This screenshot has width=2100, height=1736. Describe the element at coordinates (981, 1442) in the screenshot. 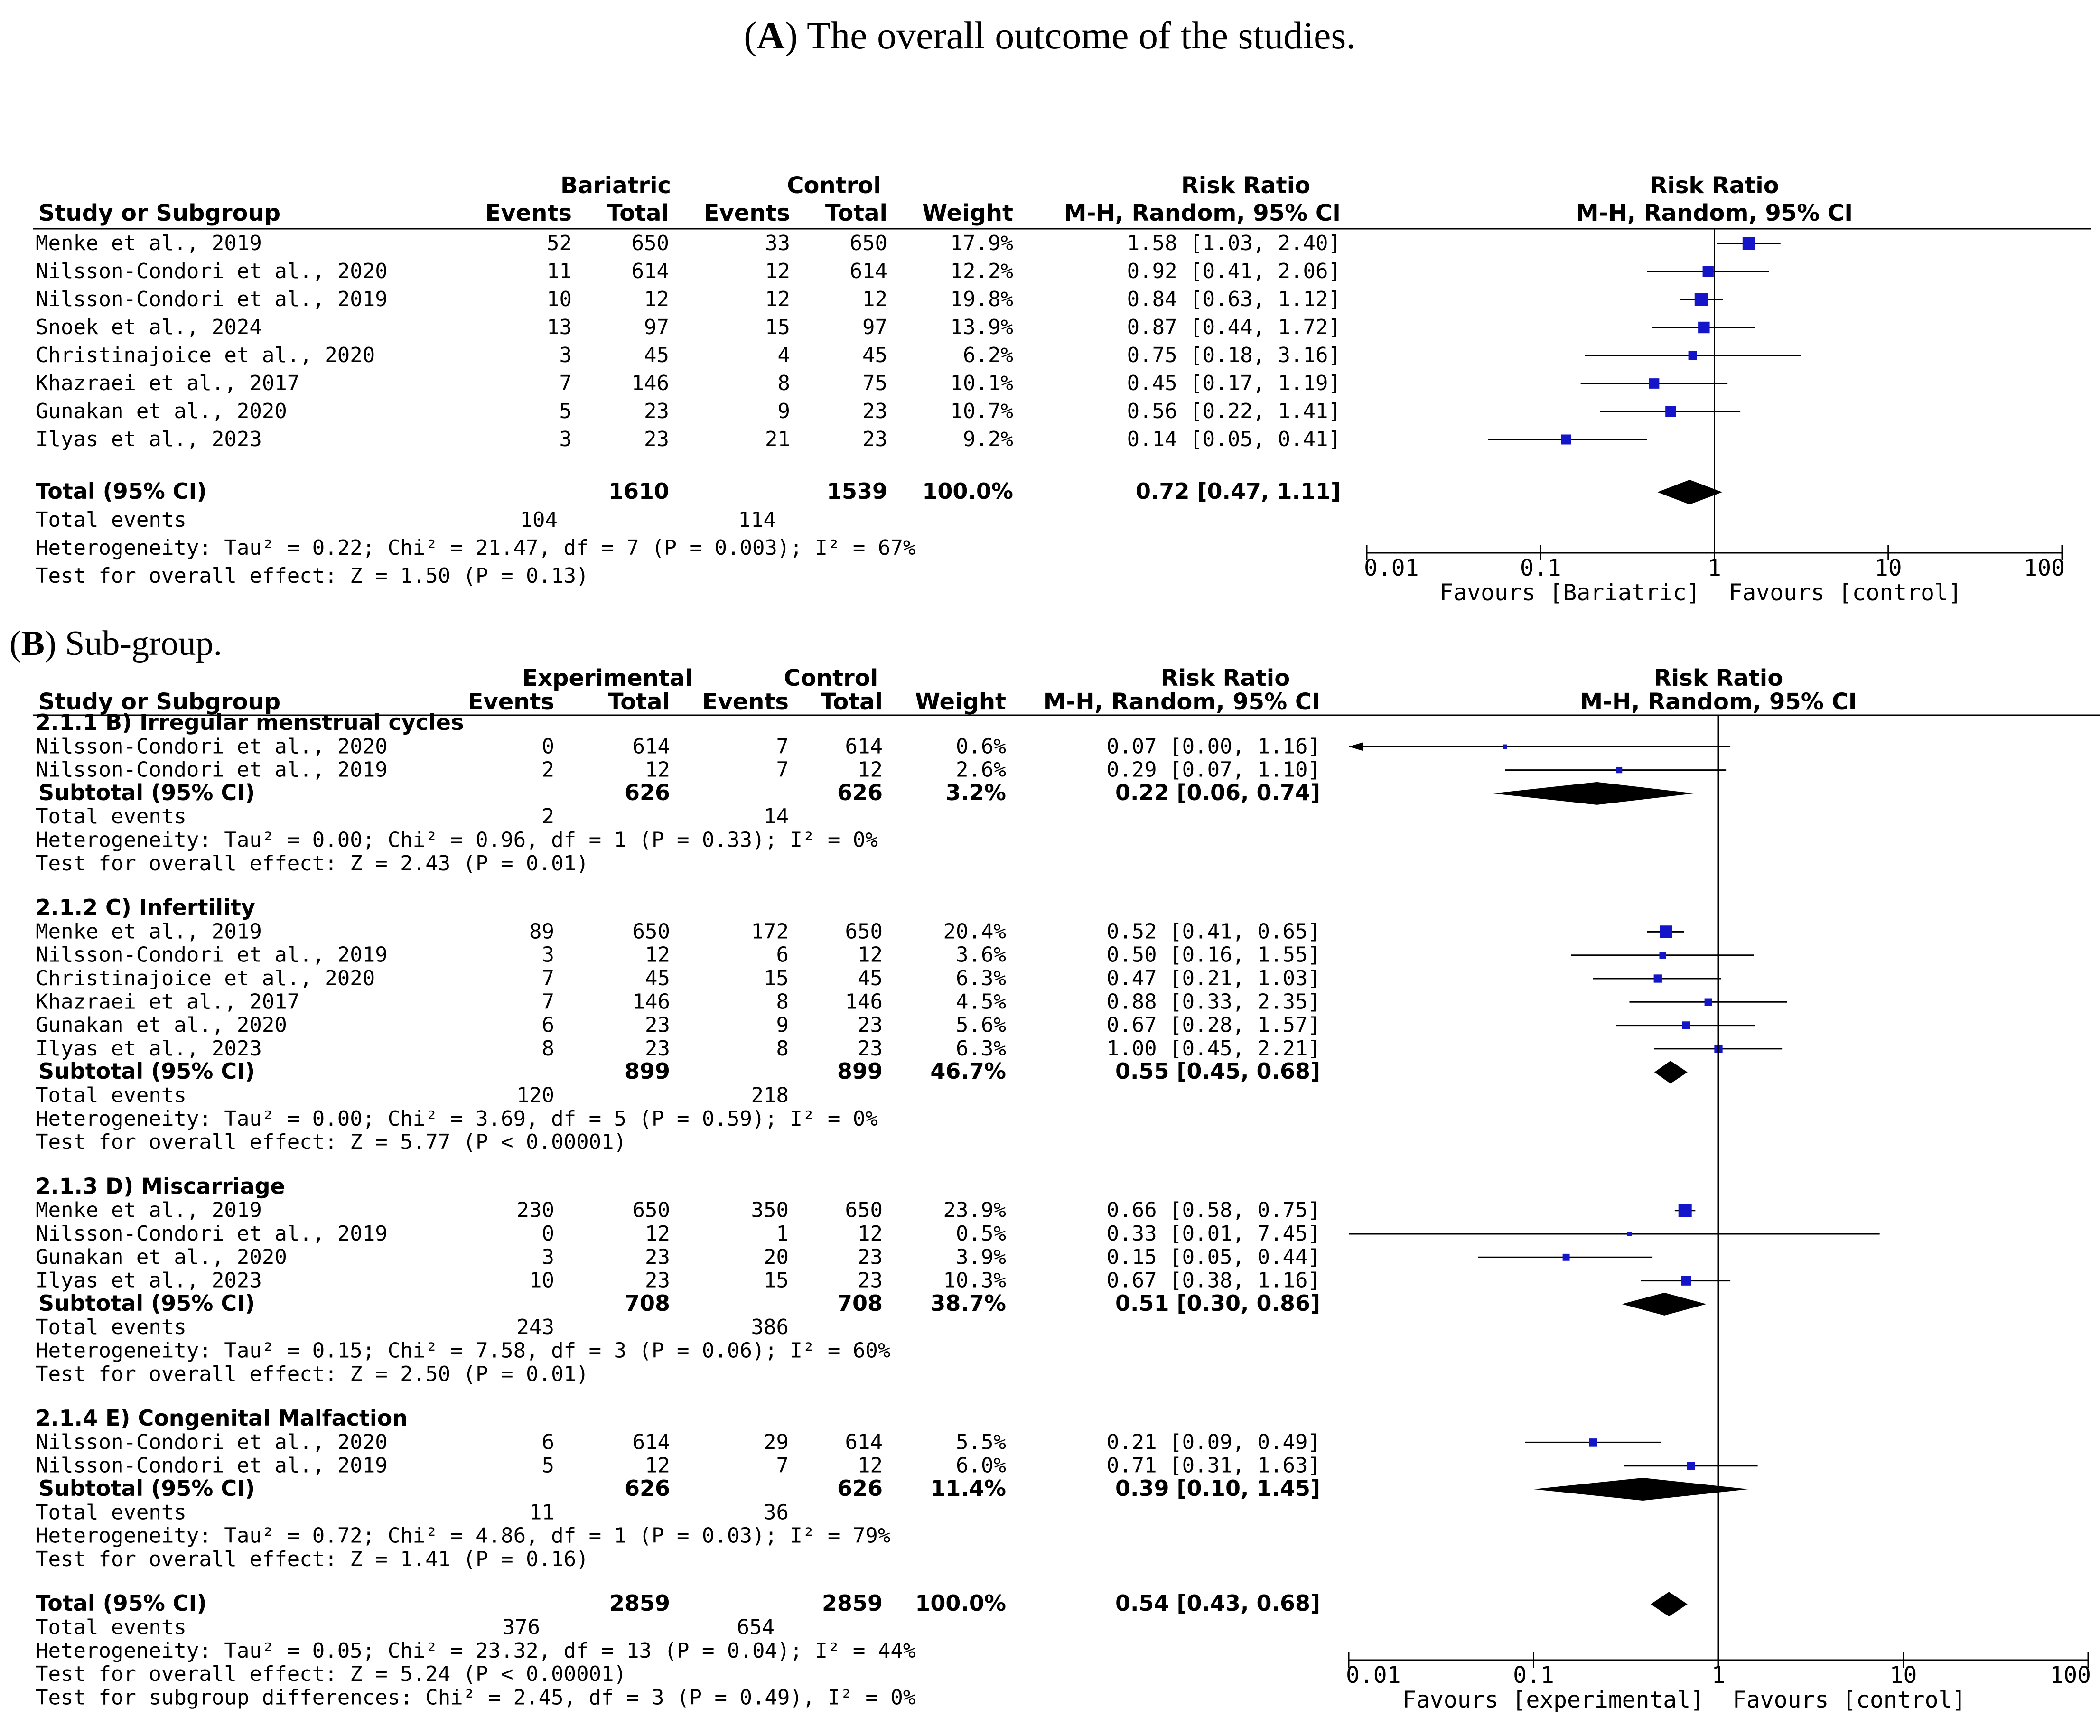

I see `weight: 5.5%` at that location.